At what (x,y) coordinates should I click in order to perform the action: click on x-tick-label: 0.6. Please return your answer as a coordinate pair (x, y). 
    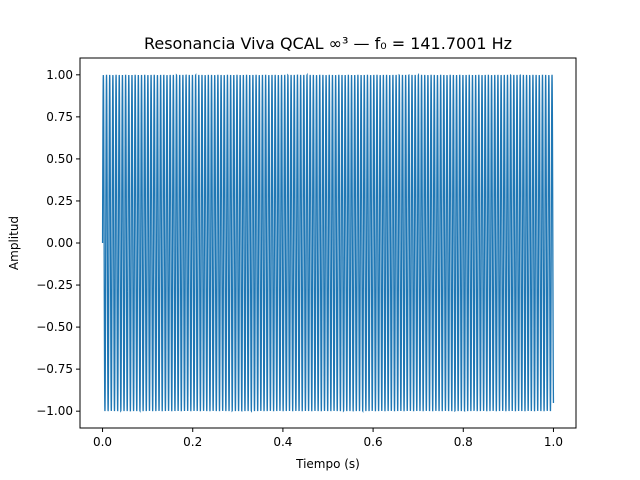
    Looking at the image, I should click on (373, 442).